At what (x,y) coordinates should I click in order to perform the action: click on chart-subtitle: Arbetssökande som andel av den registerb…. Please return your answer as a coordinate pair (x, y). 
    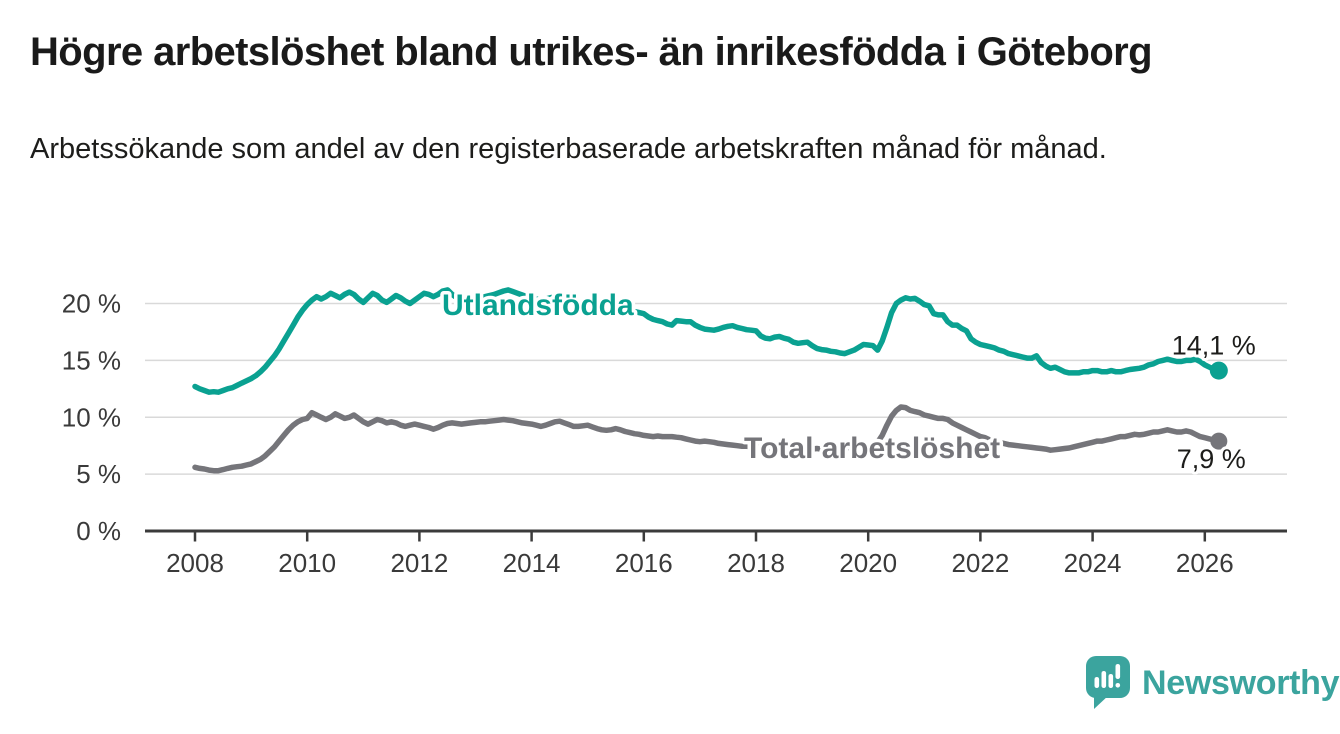
    Looking at the image, I should click on (568, 149).